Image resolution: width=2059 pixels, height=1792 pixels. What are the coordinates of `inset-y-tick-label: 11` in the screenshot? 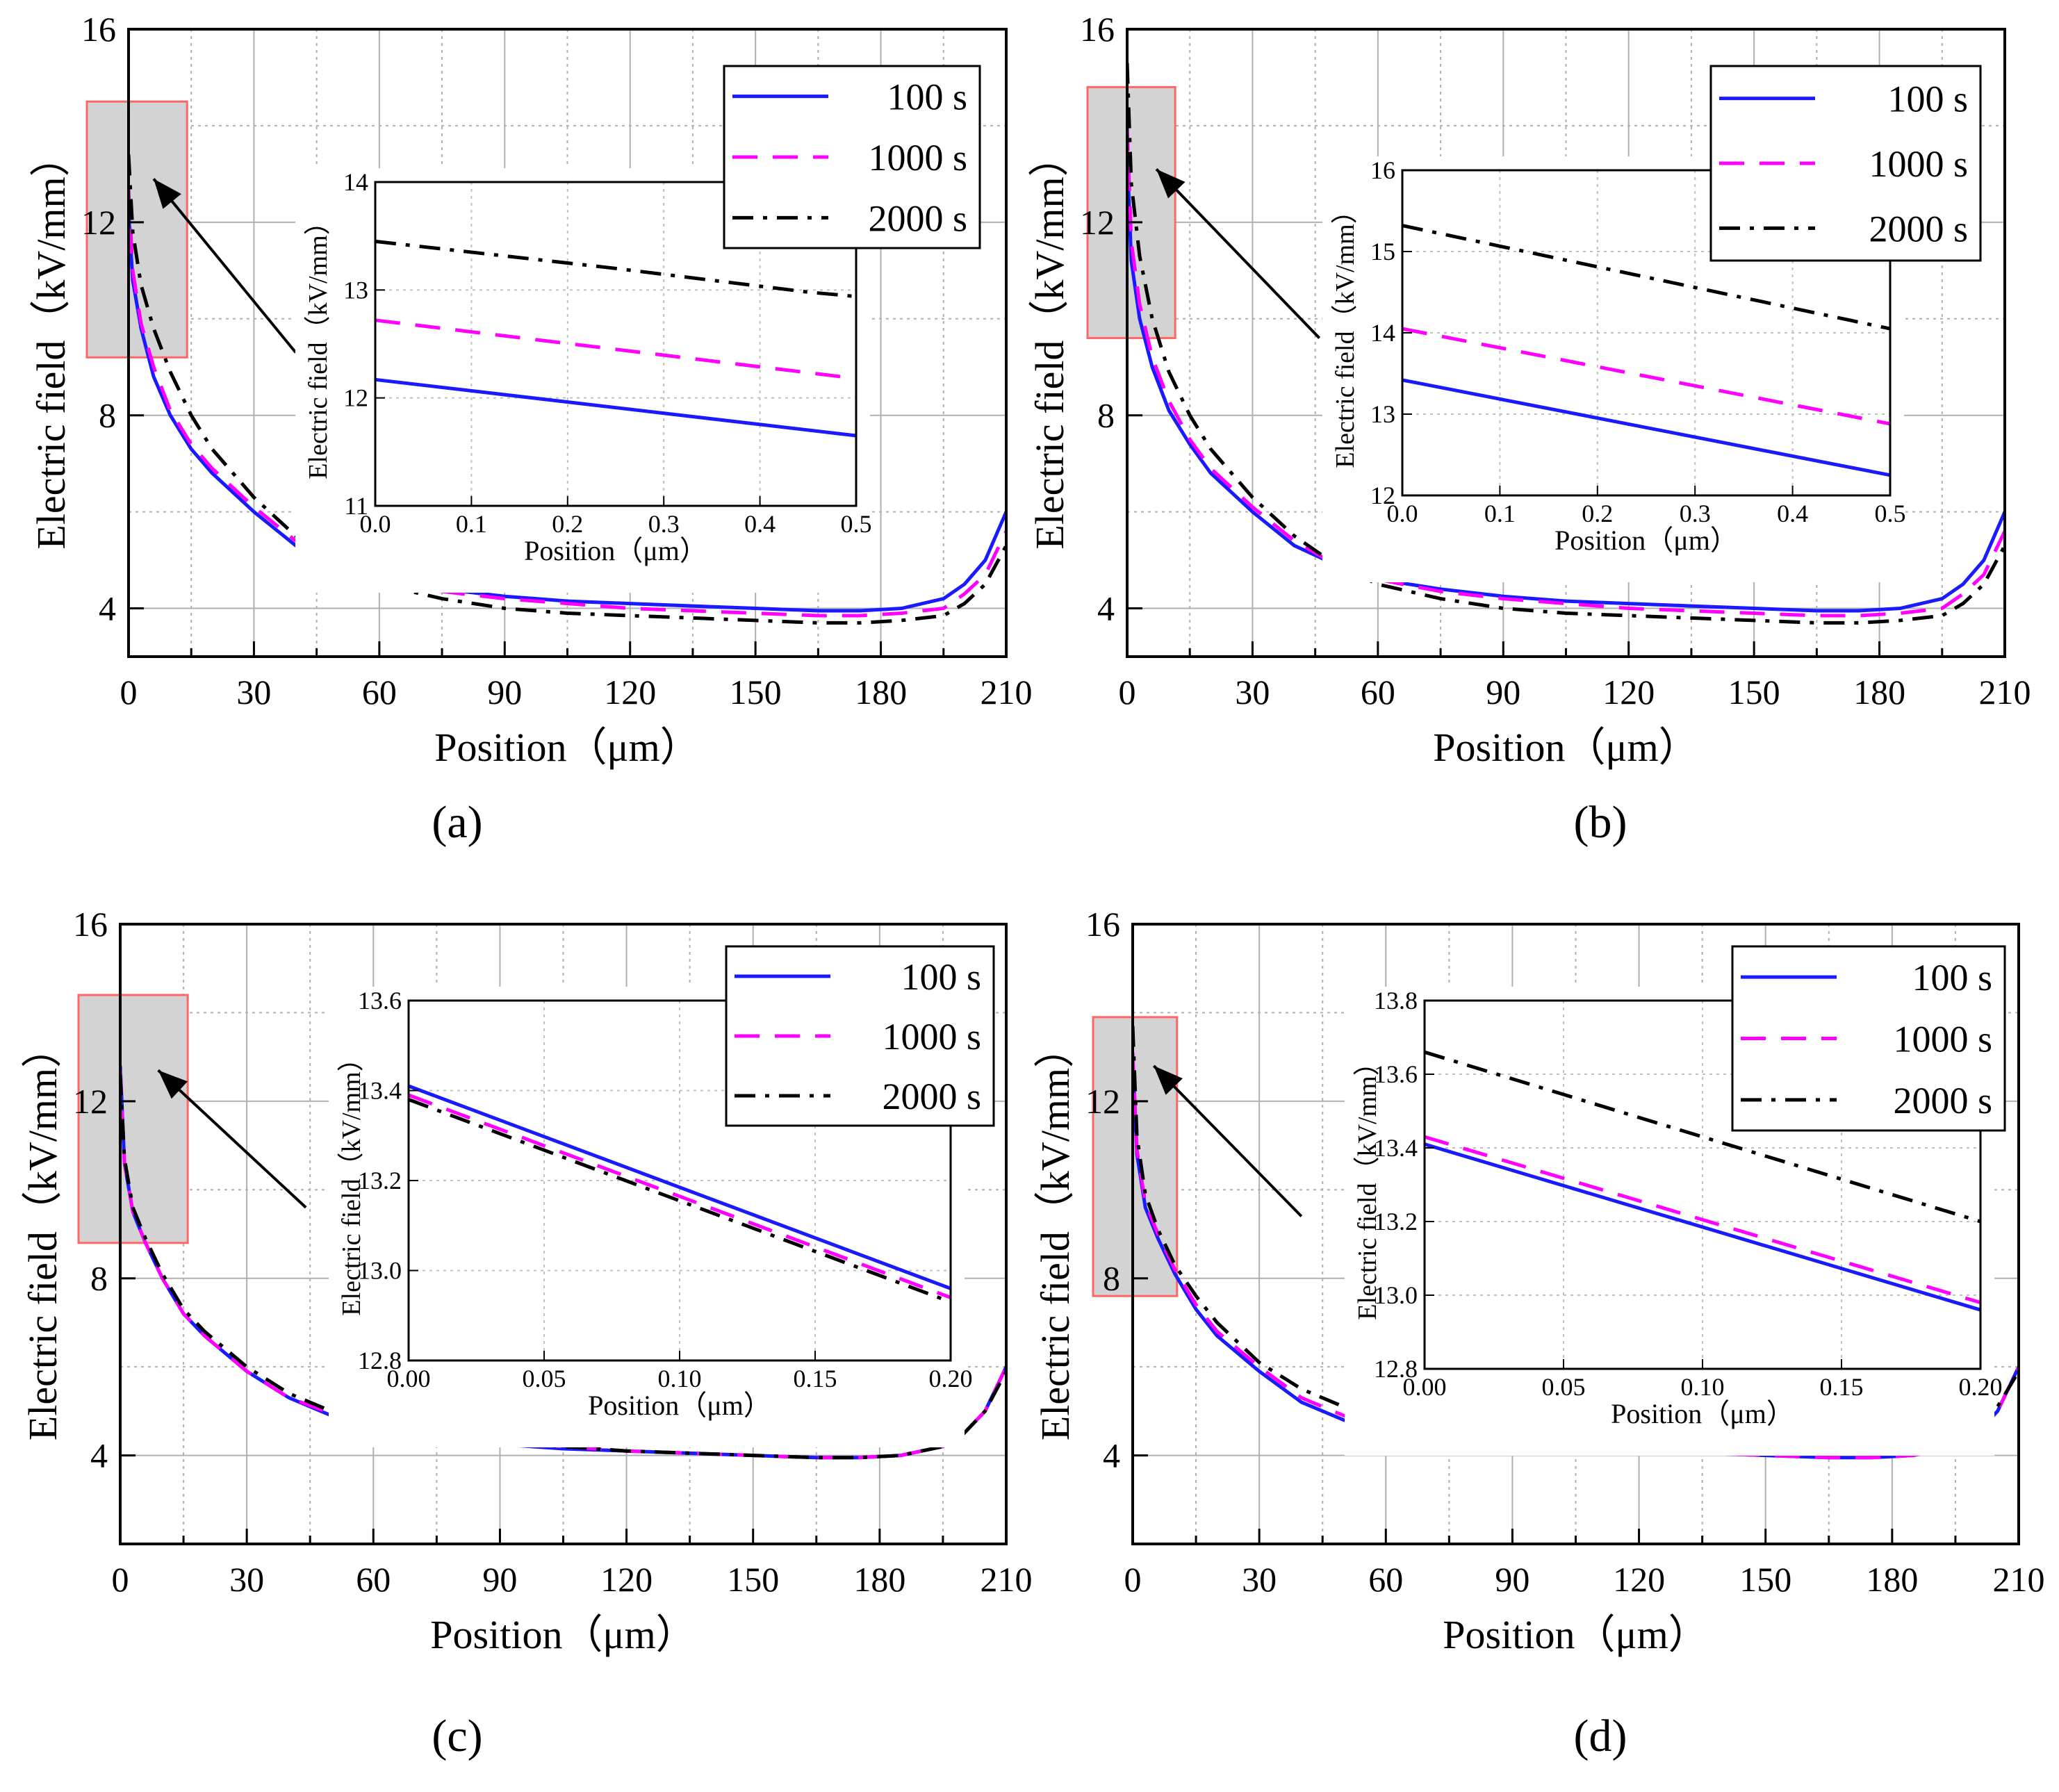 It's located at (356, 506).